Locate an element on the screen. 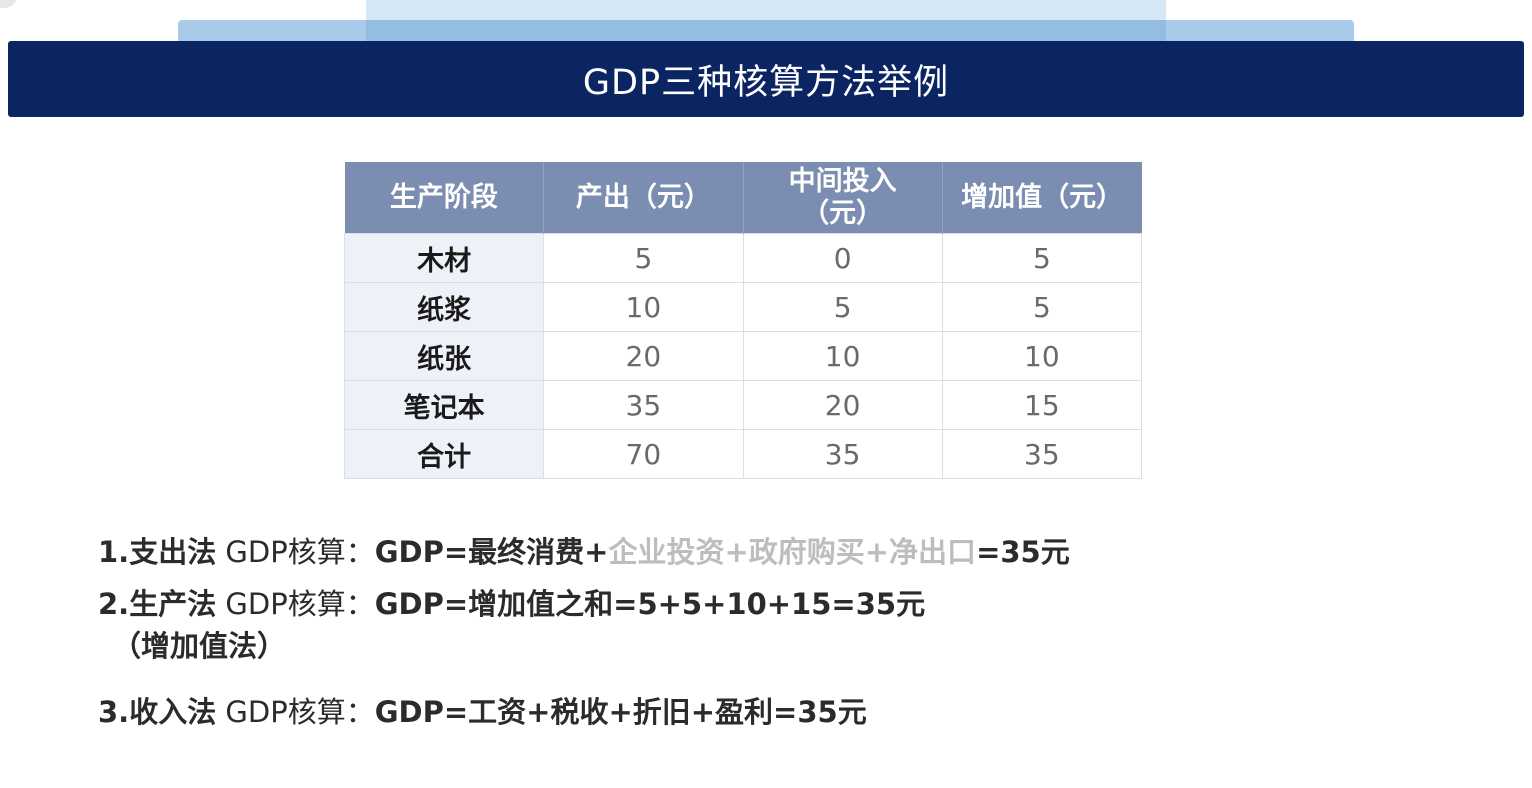  method-expenditure: 1.支出法 GDP核算：GDP=最终消费+企业投资+政府购买+净出口=35元 is located at coordinates (584, 552).